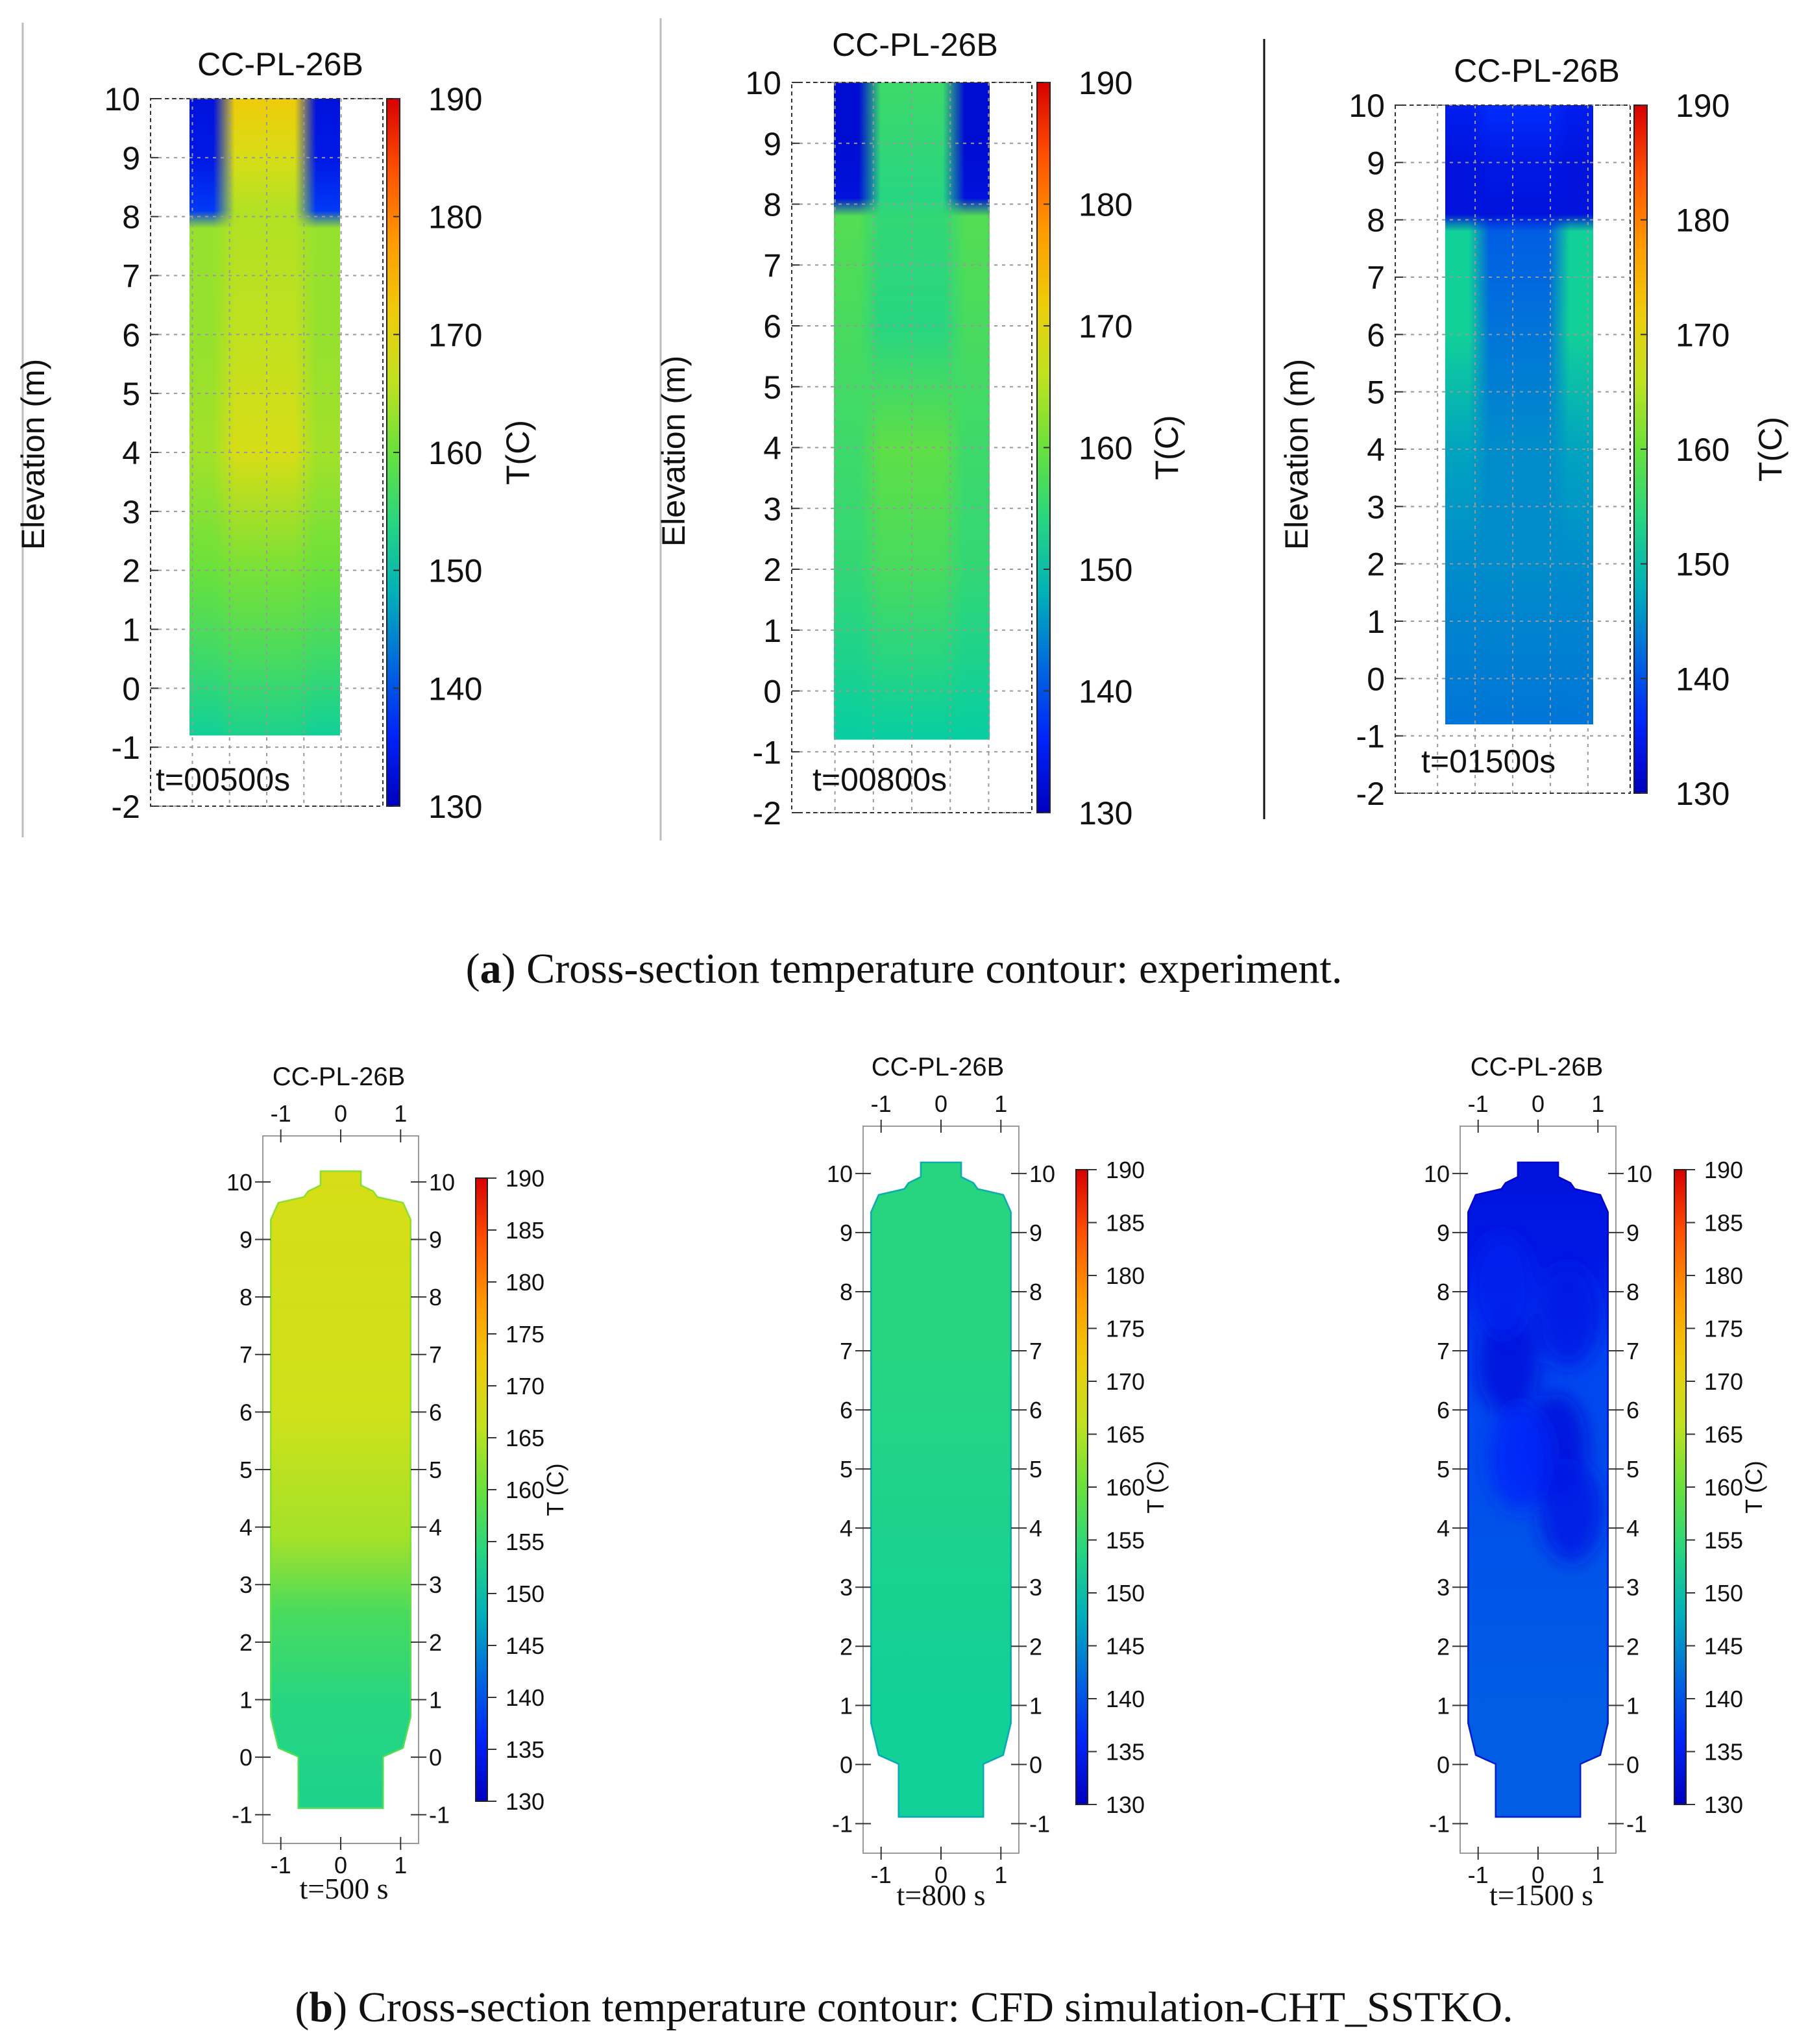 This screenshot has width=1808, height=2044. What do you see at coordinates (1632, 1469) in the screenshot?
I see `y-tick-label-right: 5` at bounding box center [1632, 1469].